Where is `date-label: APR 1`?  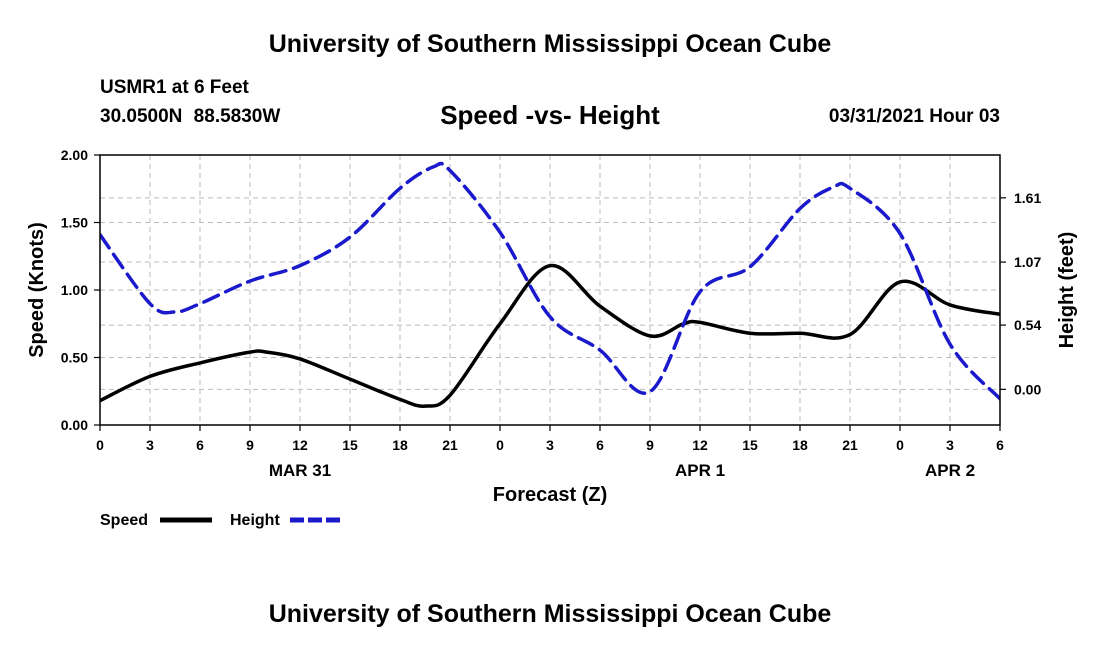
date-label: APR 1 is located at coordinates (700, 470).